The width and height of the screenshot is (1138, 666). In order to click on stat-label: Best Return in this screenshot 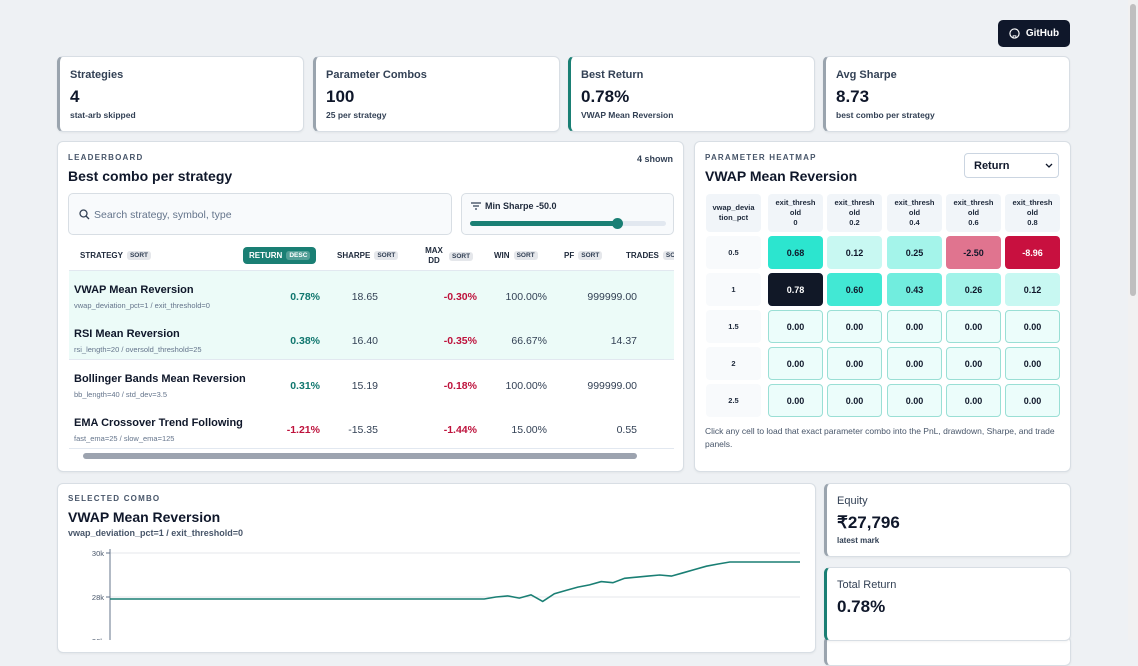, I will do `click(612, 75)`.